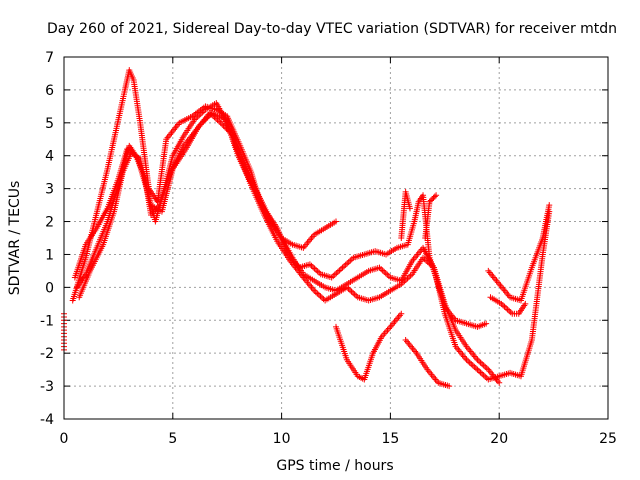 The width and height of the screenshot is (640, 480). Describe the element at coordinates (334, 466) in the screenshot. I see `x-axis-label: GPS time / hours` at that location.